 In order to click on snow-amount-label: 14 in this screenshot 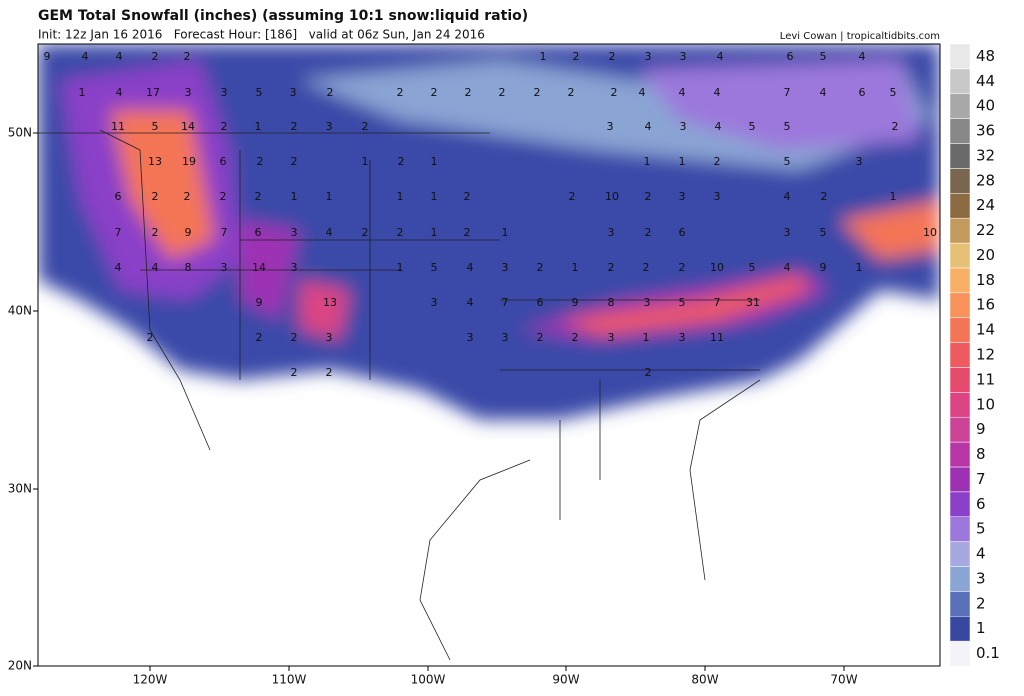, I will do `click(259, 267)`.